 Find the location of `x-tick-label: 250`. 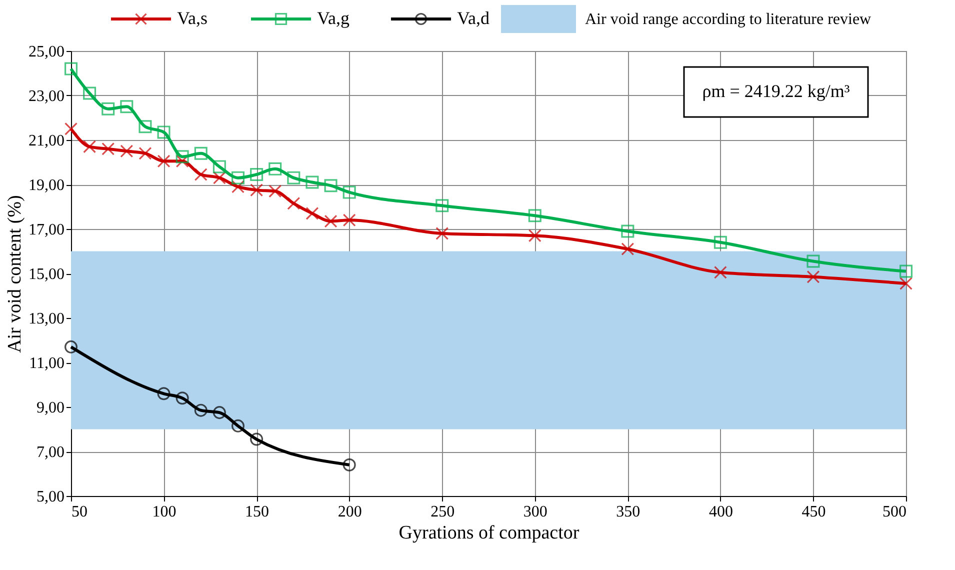

x-tick-label: 250 is located at coordinates (442, 512).